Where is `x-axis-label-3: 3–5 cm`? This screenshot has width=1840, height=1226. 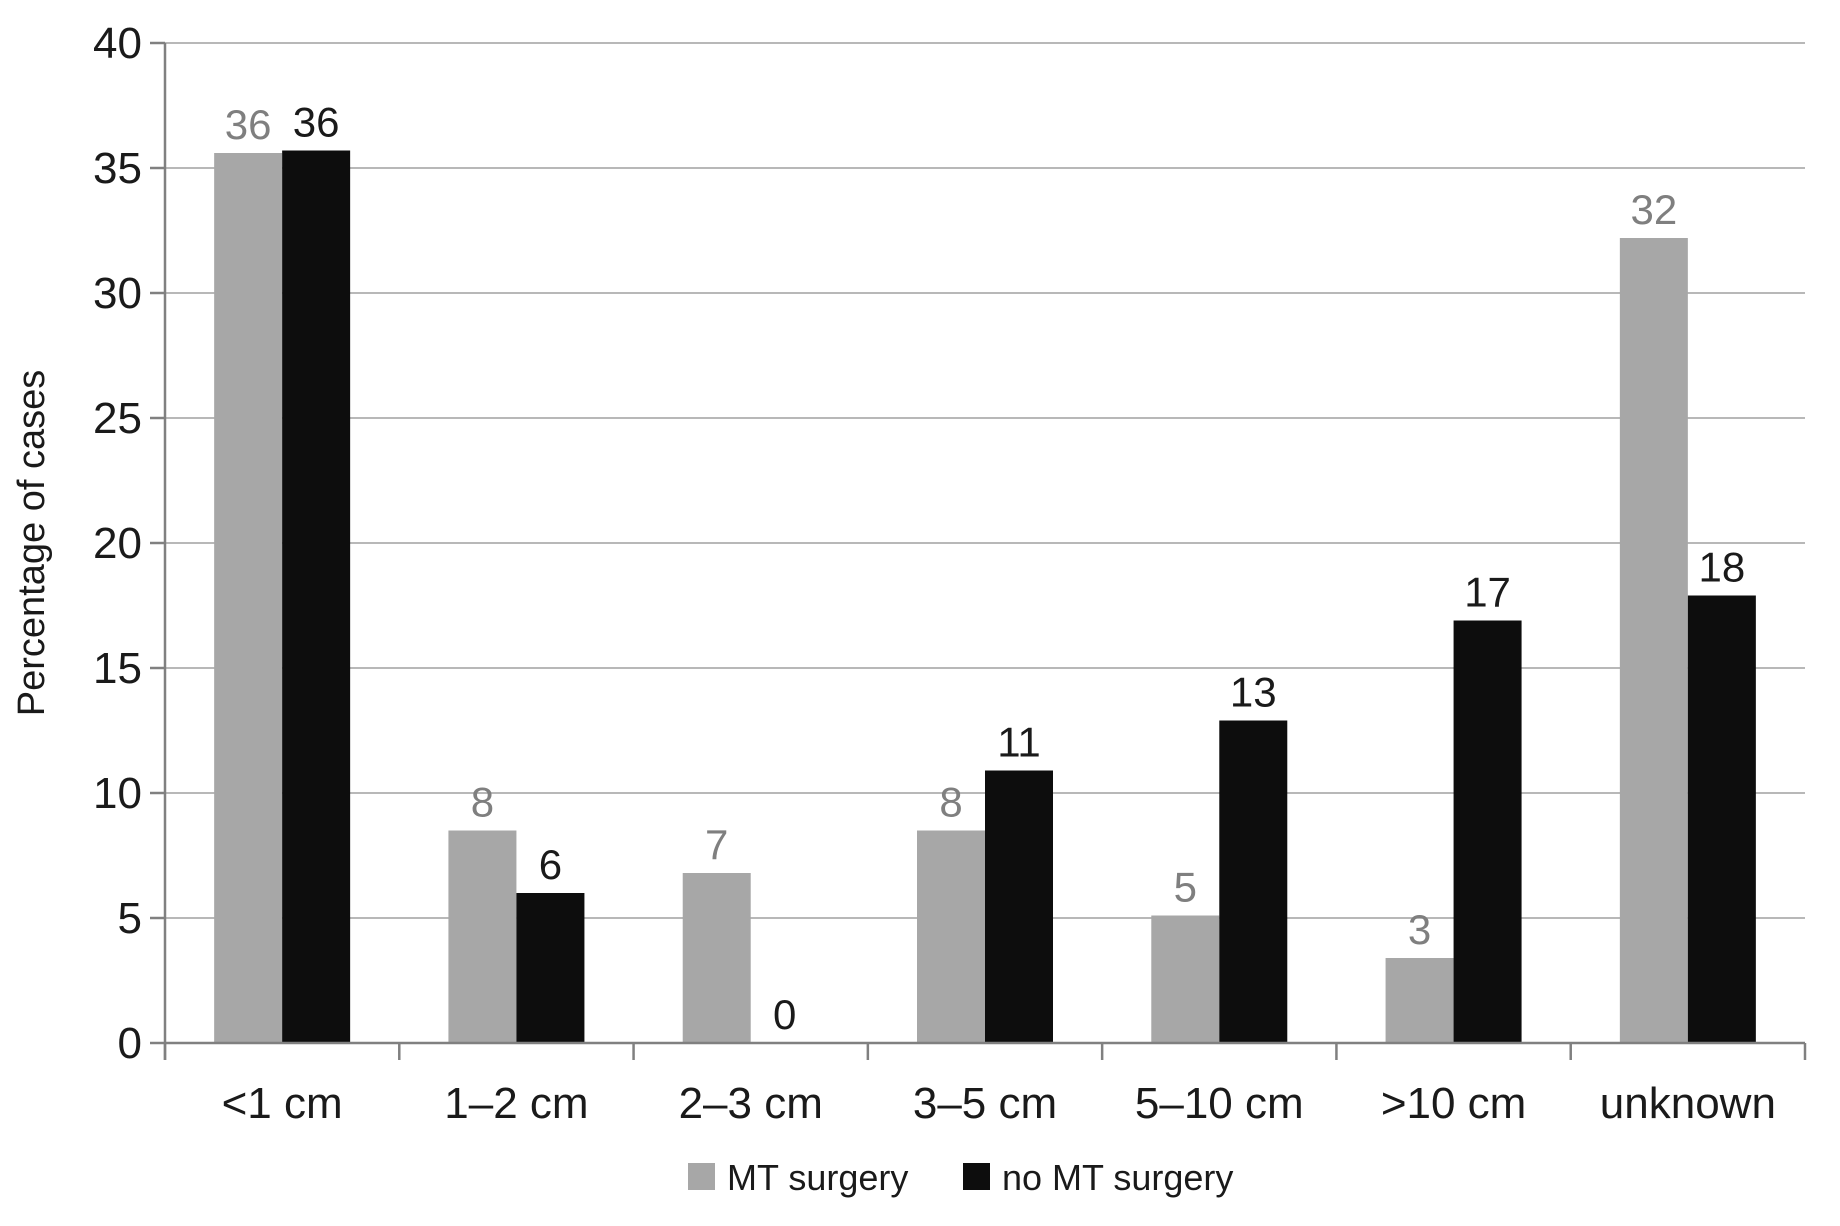
x-axis-label-3: 3–5 cm is located at coordinates (985, 1103).